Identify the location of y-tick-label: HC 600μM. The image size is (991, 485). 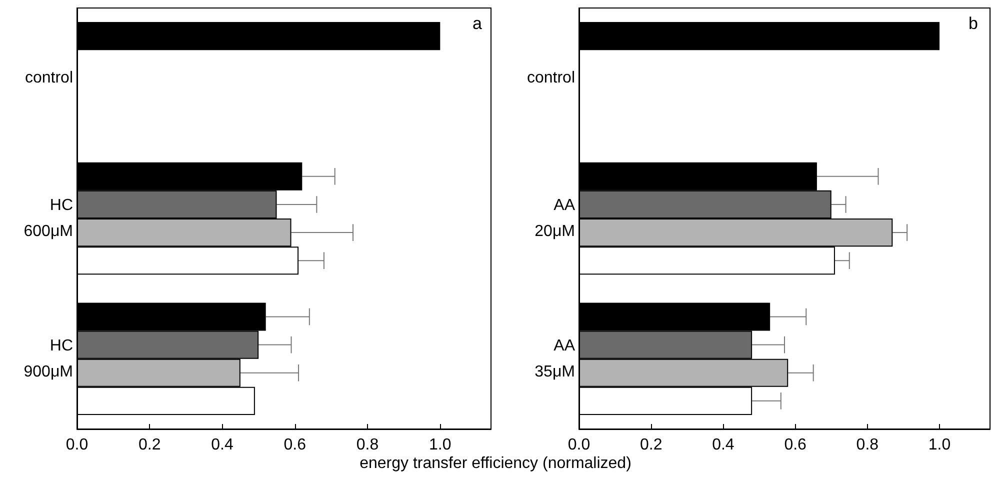
(48, 218).